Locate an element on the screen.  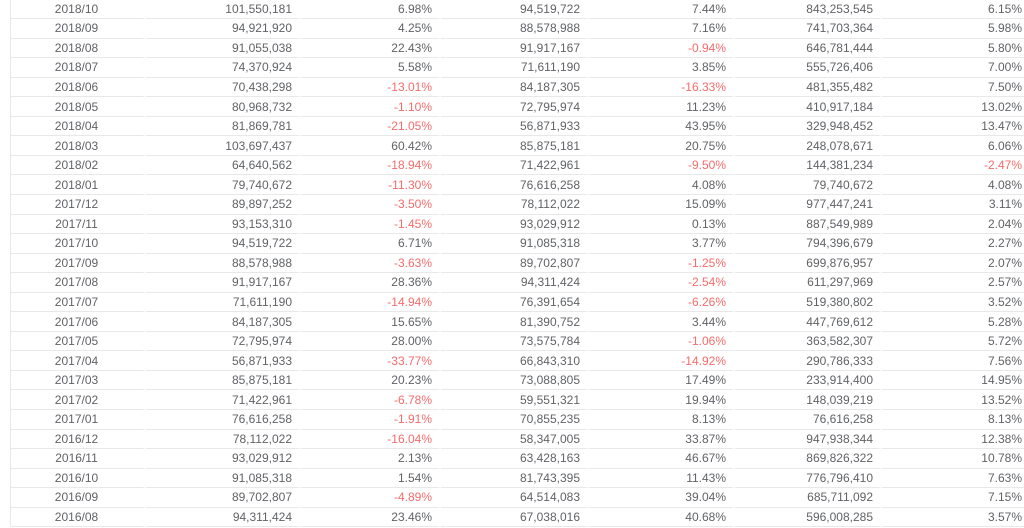
cell-value: 85,875,181 is located at coordinates (515, 146).